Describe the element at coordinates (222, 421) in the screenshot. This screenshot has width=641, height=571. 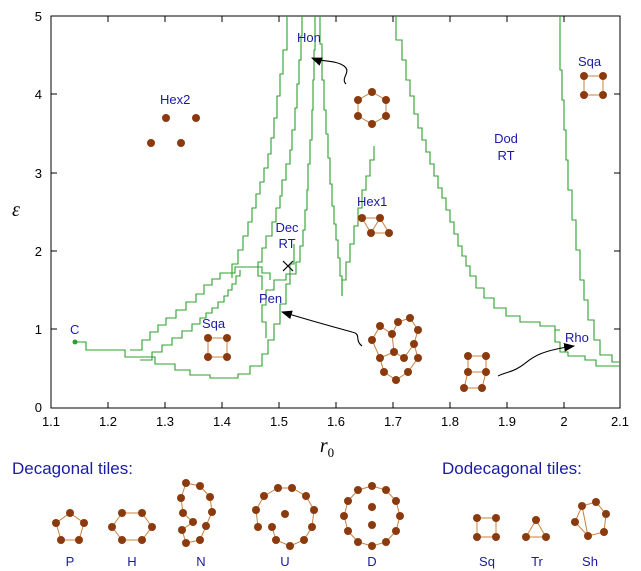
I see `x-tick-label: 1.4` at that location.